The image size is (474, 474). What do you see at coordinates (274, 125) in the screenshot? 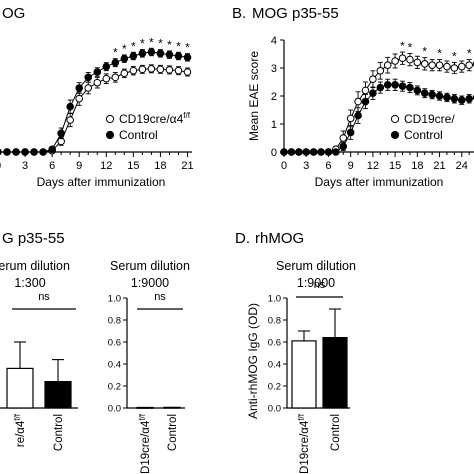
I see `y-tick-label: 1` at bounding box center [274, 125].